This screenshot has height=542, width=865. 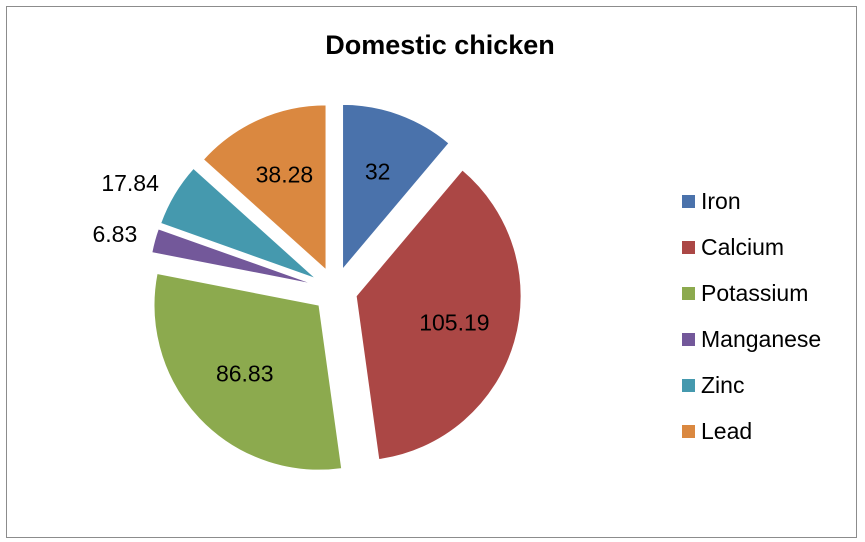 What do you see at coordinates (769, 201) in the screenshot?
I see `legend-item-iron: Iron` at bounding box center [769, 201].